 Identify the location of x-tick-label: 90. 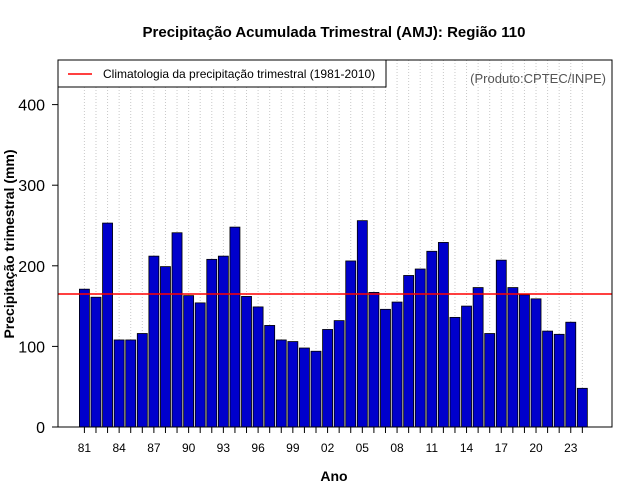
(189, 448).